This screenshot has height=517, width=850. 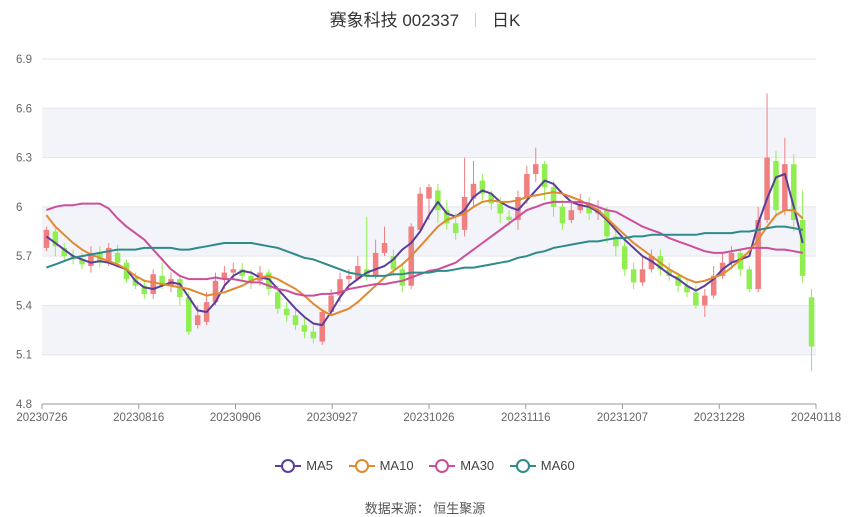 I want to click on legend-item-ma10: MA10, so click(x=381, y=465).